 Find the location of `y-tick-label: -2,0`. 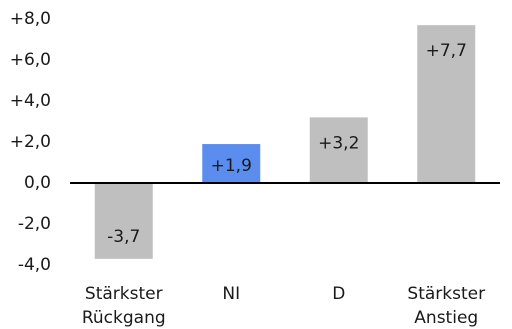

y-tick-label: -2,0 is located at coordinates (34, 224).